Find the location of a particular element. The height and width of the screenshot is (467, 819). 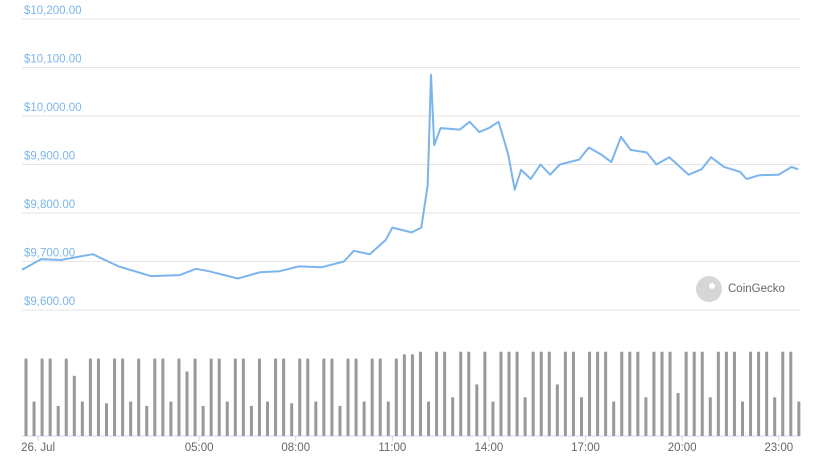

watermark-logo is located at coordinates (709, 289).